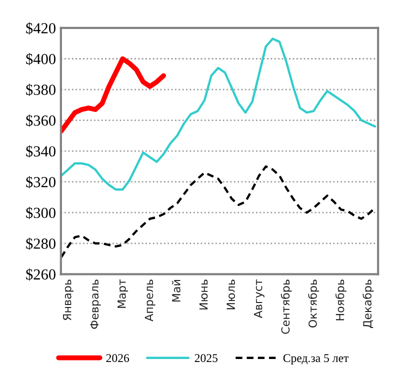 Image resolution: width=393 pixels, height=373 pixels. What do you see at coordinates (113, 95) in the screenshot?
I see `line-series` at bounding box center [113, 95].